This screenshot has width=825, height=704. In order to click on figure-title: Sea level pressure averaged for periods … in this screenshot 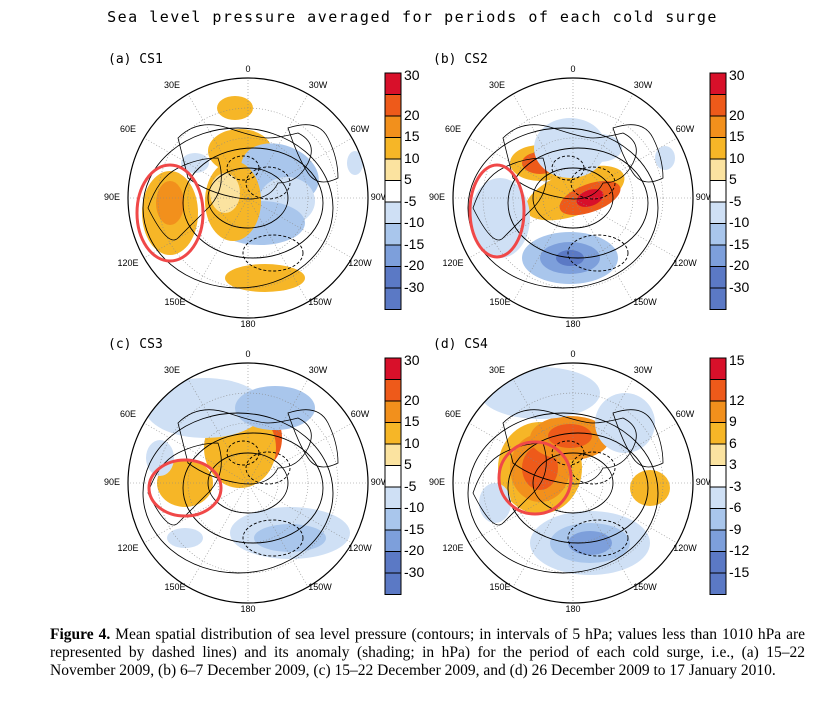, I will do `click(412, 17)`.